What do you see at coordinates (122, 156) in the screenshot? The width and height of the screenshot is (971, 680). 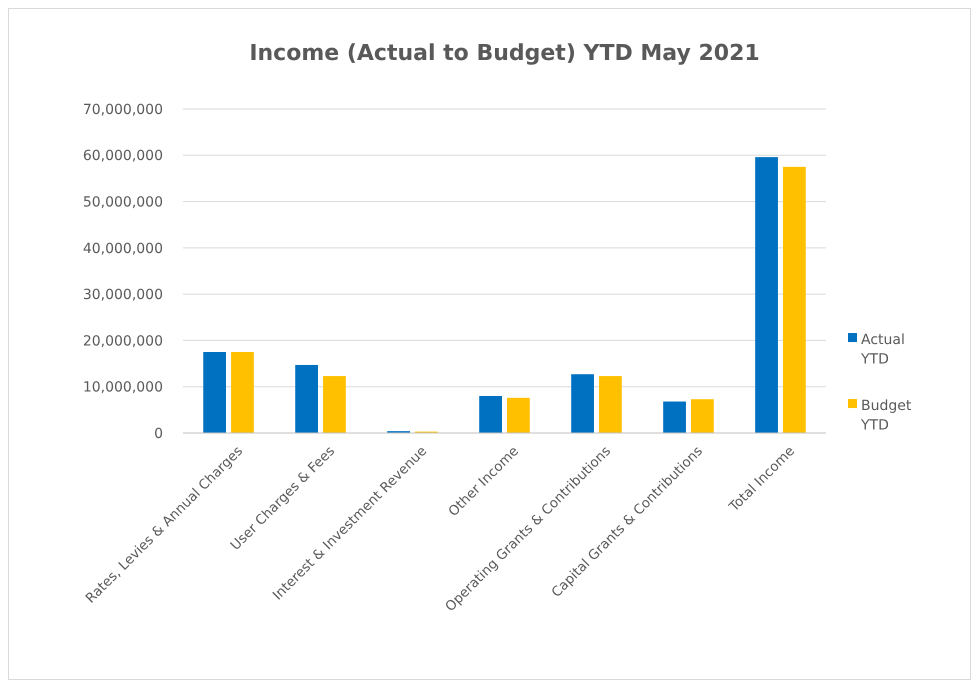 I see `y-tick-label: 60,000,000` at bounding box center [122, 156].